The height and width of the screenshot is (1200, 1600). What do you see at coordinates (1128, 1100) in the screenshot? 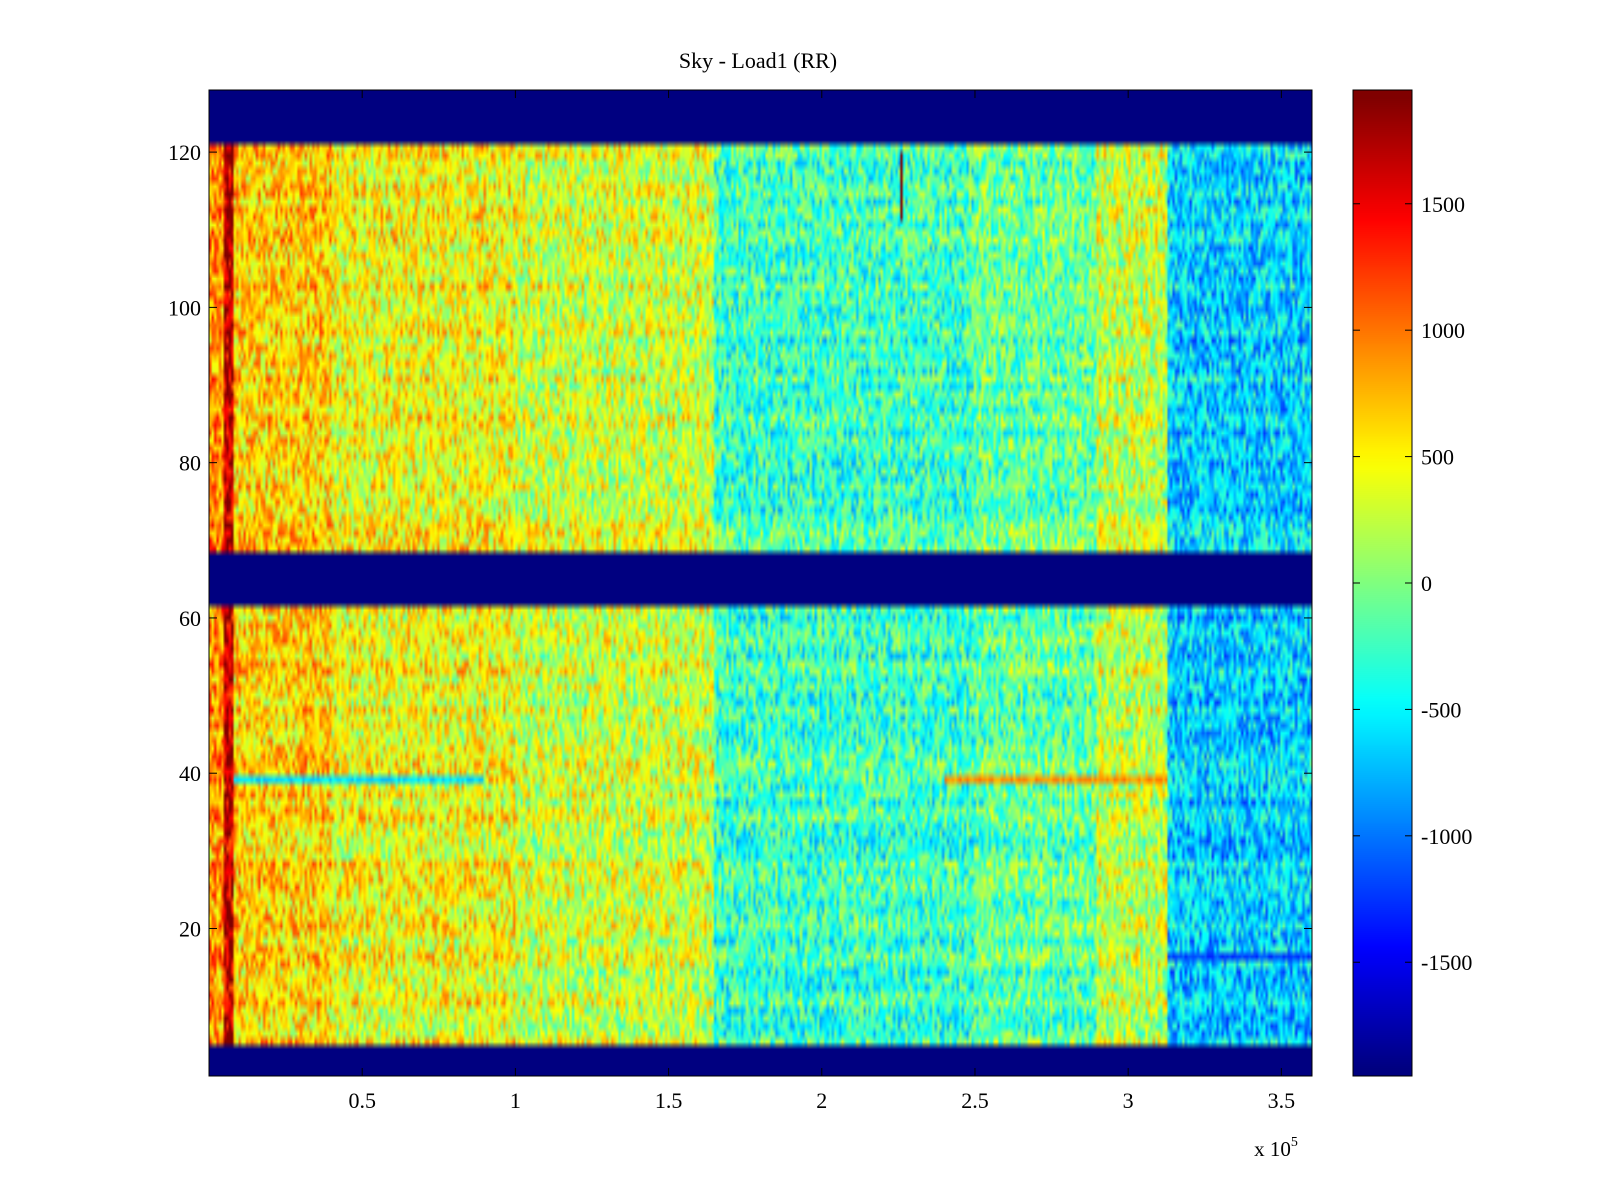
I see `x-tick-label: 3` at bounding box center [1128, 1100].